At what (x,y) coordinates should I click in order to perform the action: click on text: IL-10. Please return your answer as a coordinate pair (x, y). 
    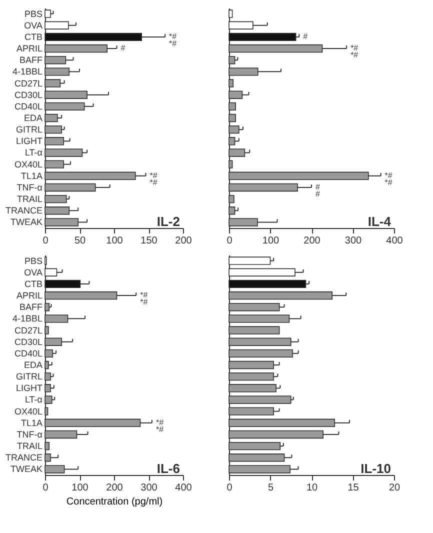
    Looking at the image, I should click on (375, 468).